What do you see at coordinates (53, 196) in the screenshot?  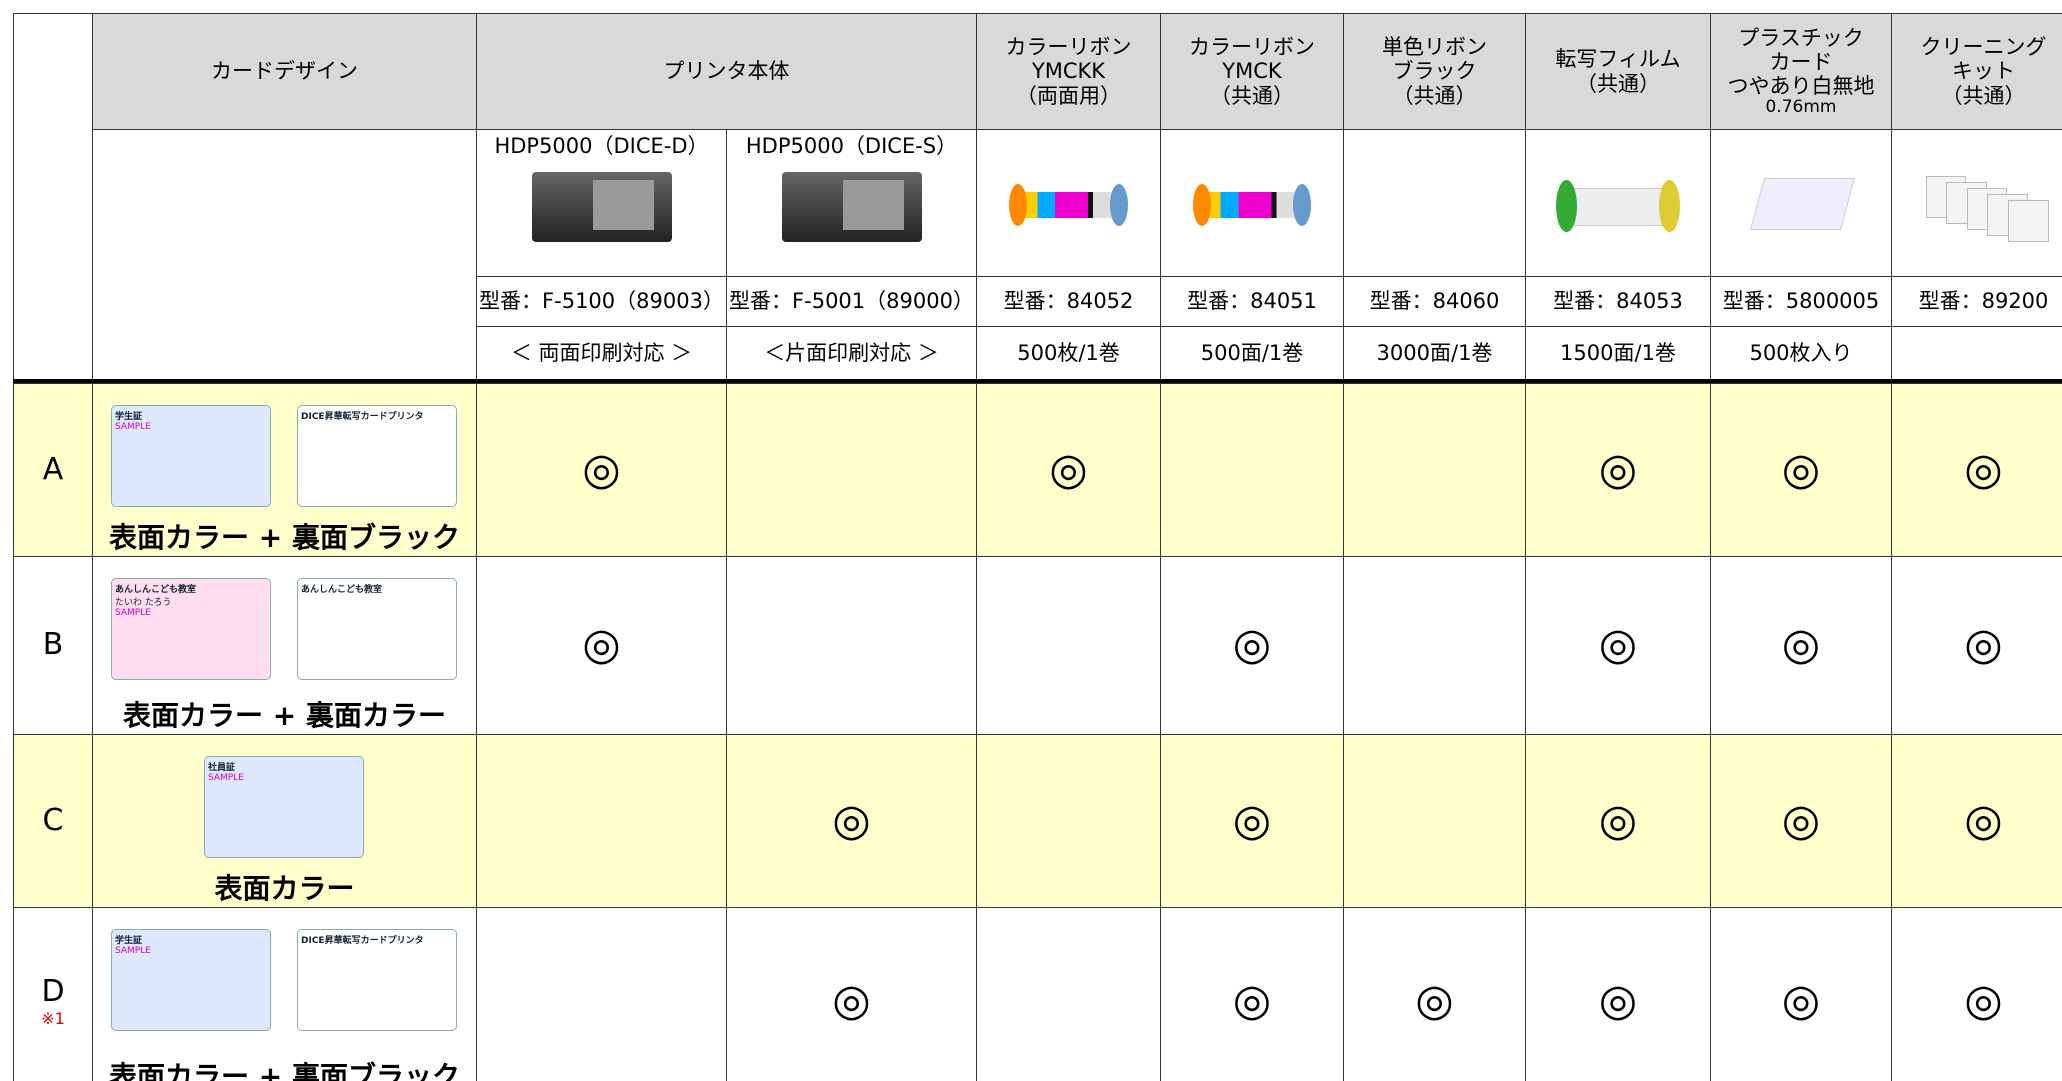 I see `corner-cell` at bounding box center [53, 196].